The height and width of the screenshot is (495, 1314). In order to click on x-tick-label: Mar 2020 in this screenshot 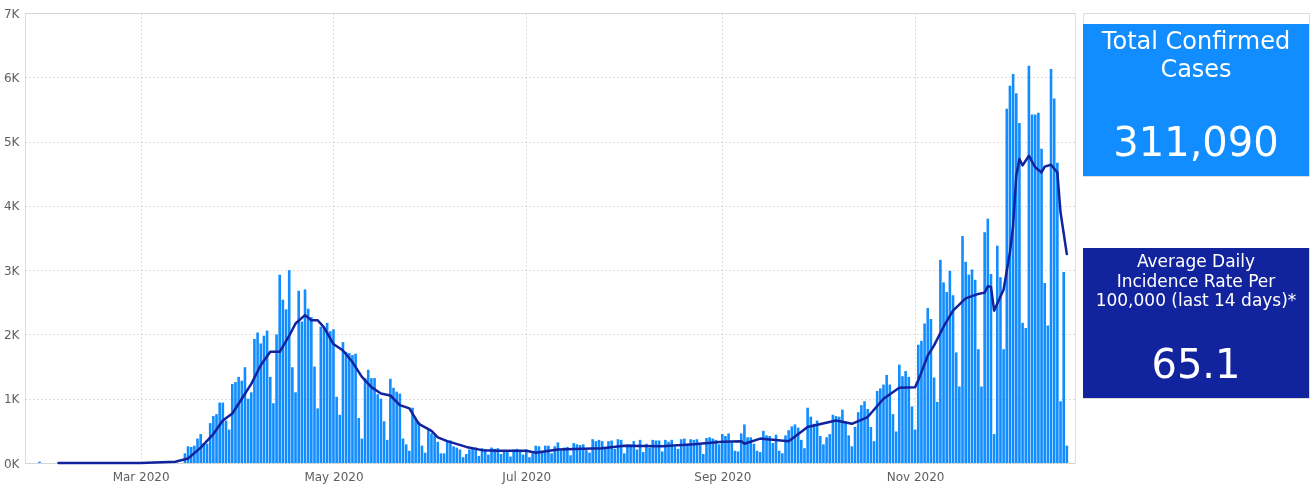, I will do `click(141, 476)`.